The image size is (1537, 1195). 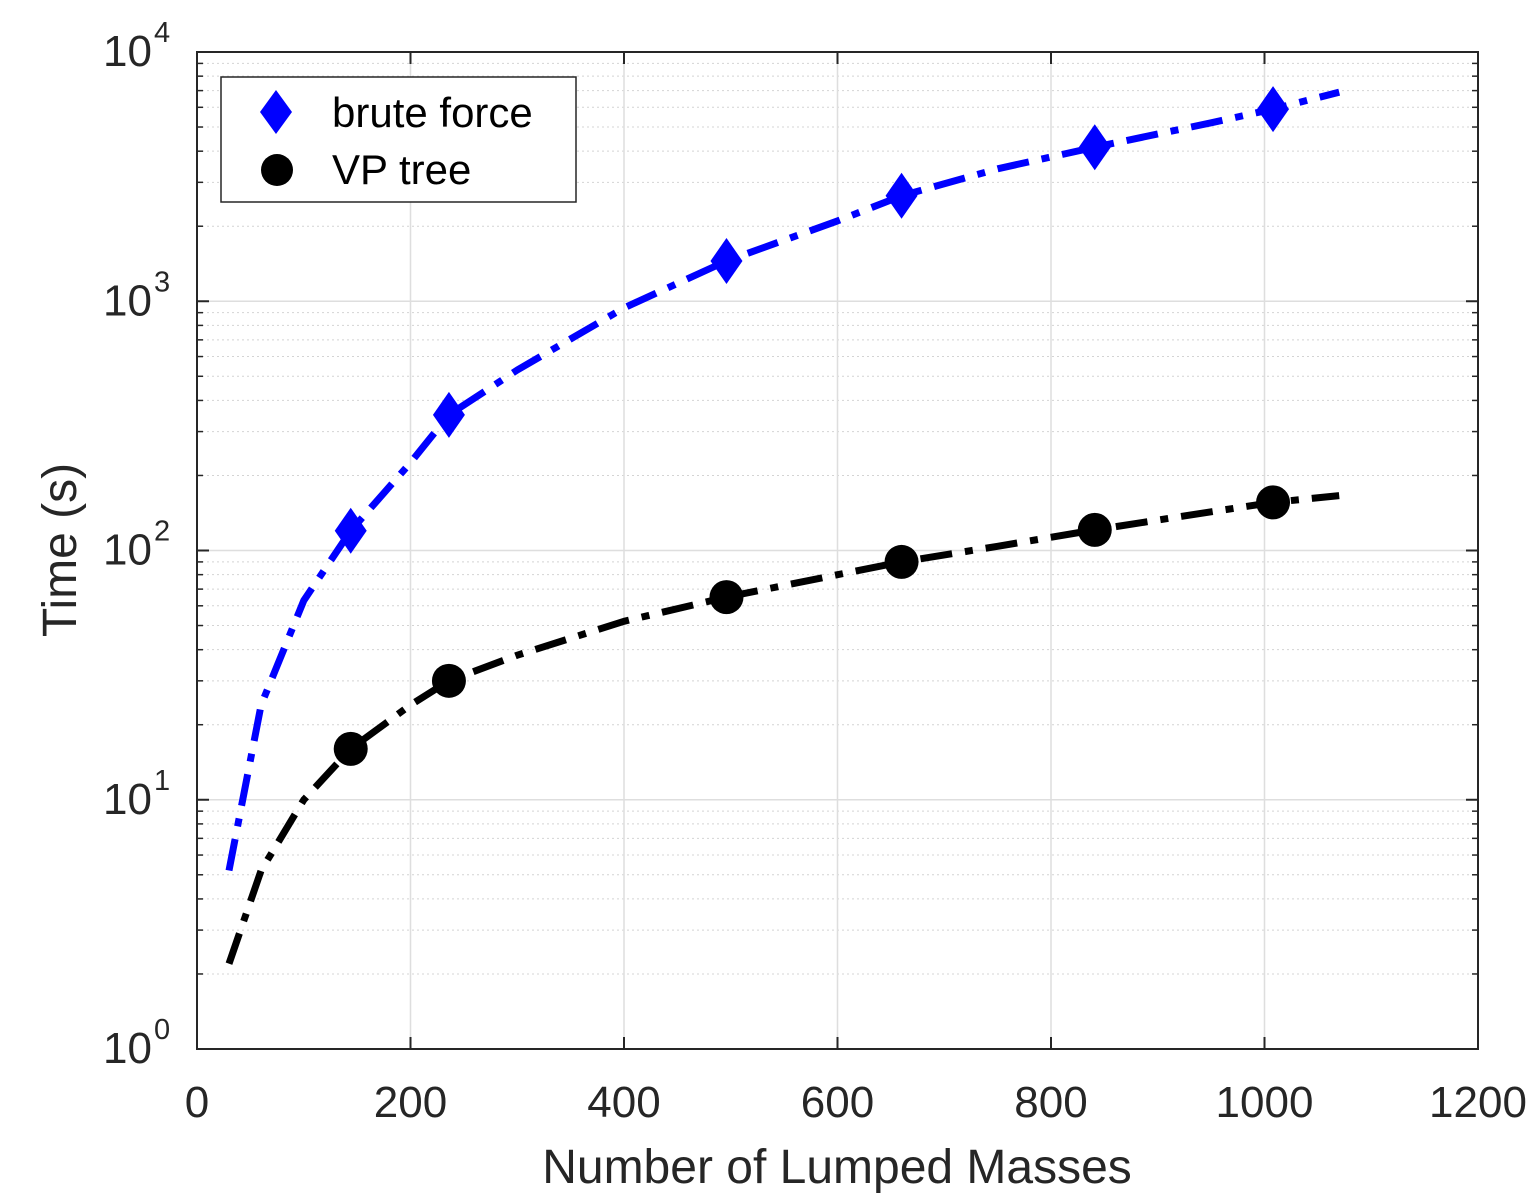 What do you see at coordinates (1265, 1102) in the screenshot?
I see `x-tick-label: 1000` at bounding box center [1265, 1102].